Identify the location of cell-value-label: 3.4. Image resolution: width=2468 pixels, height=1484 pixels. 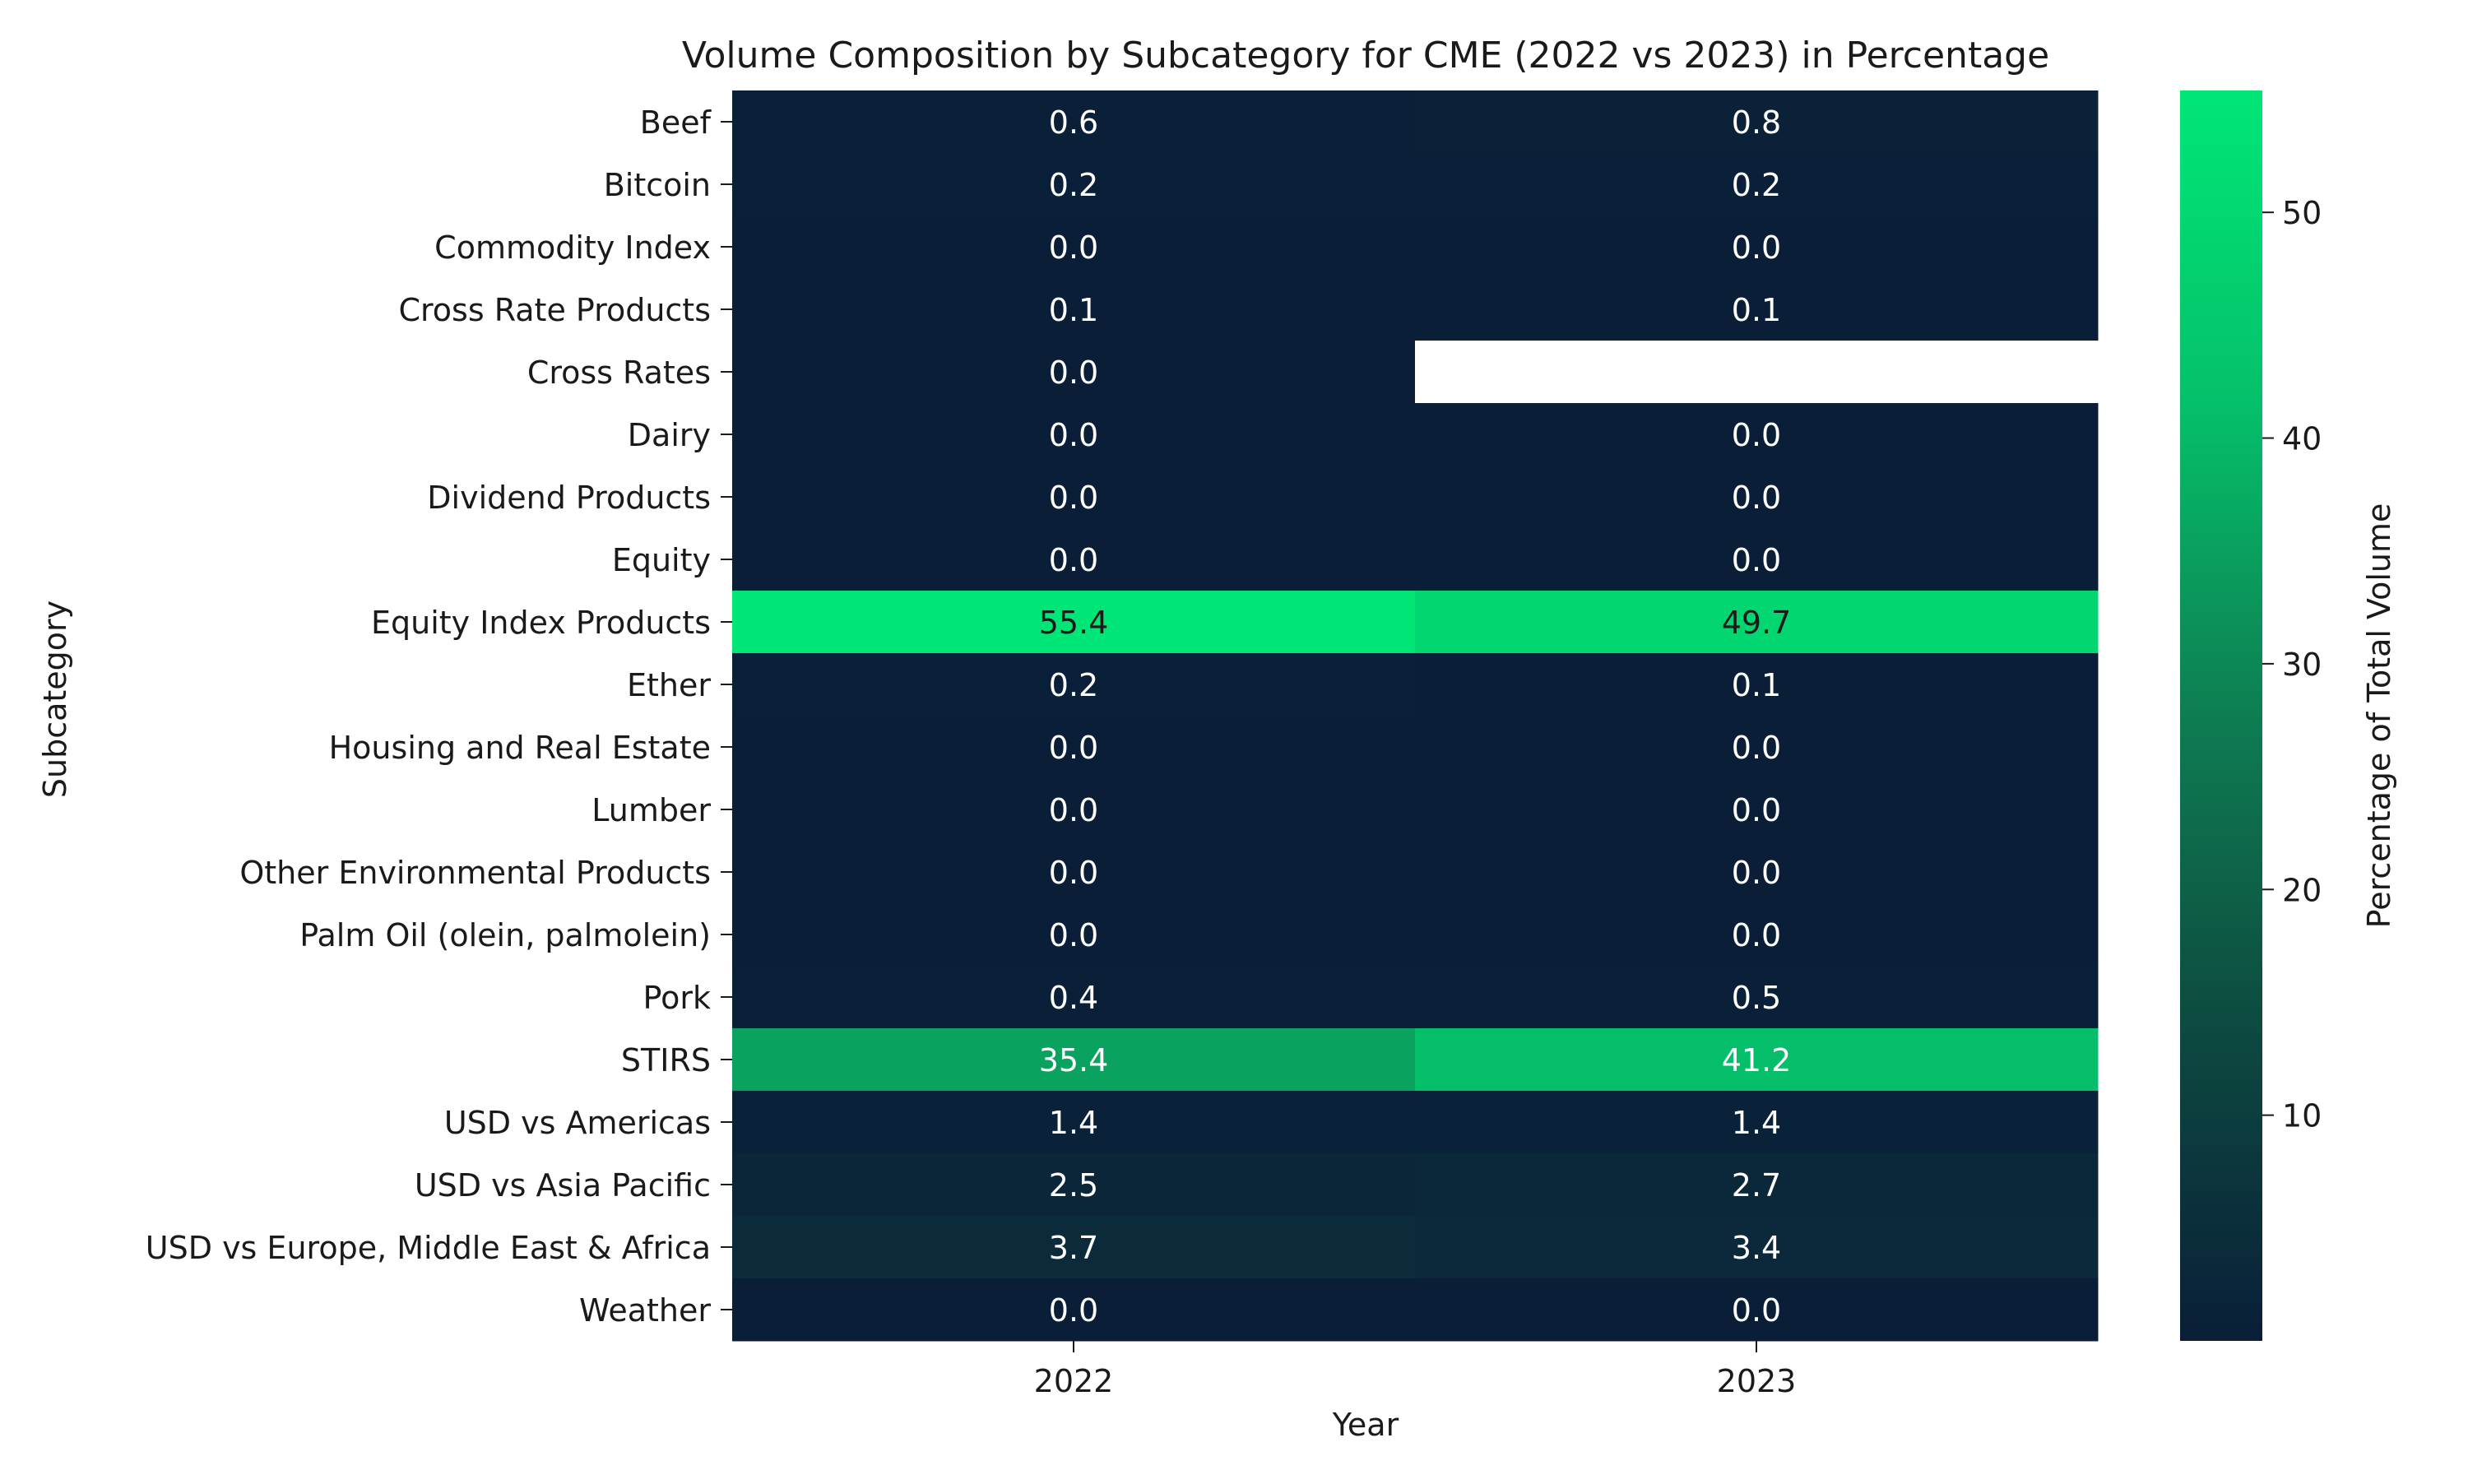
(1756, 1248).